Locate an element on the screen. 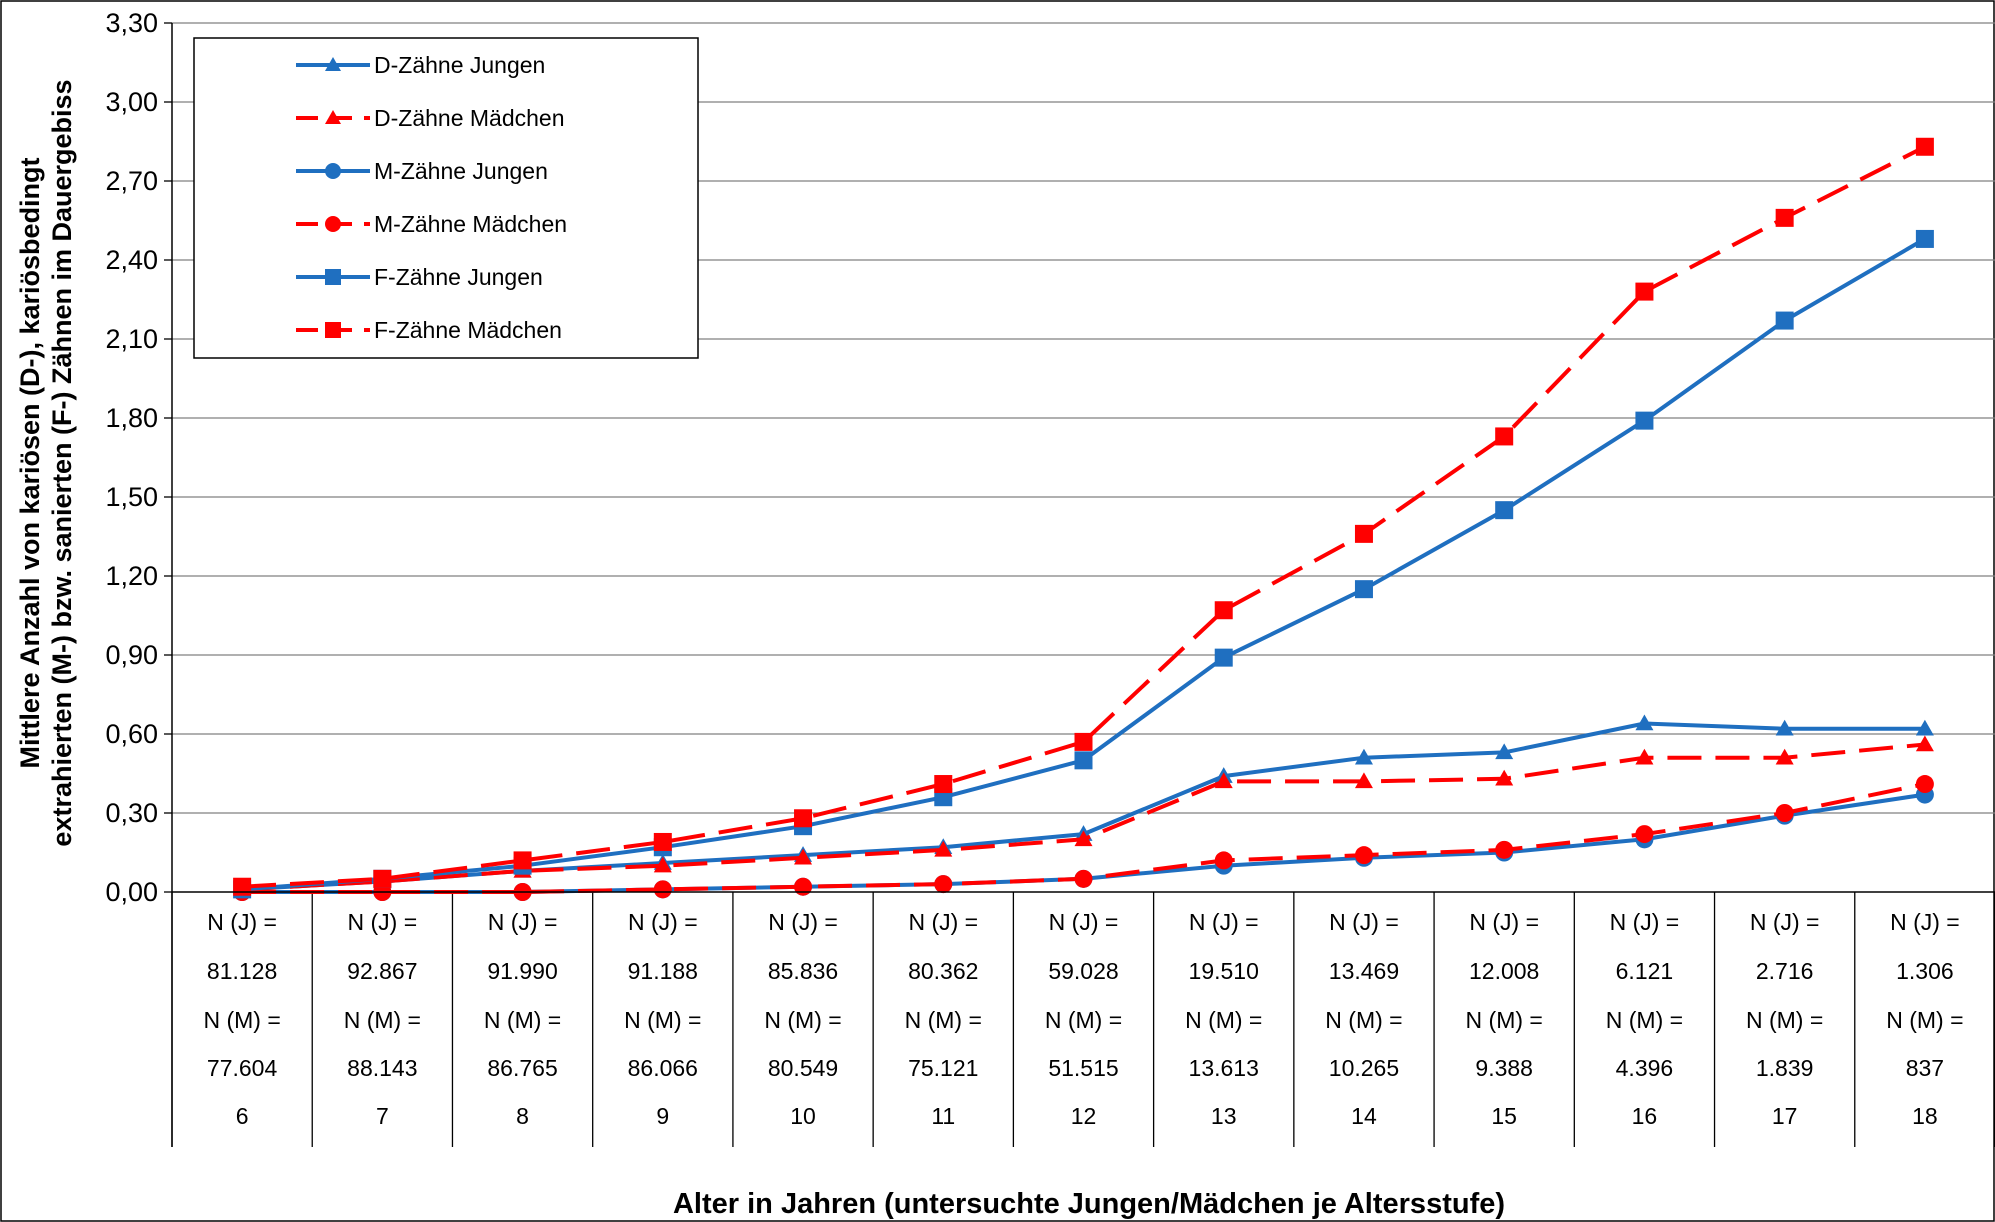  x-tick-label: 12 is located at coordinates (1084, 1116).